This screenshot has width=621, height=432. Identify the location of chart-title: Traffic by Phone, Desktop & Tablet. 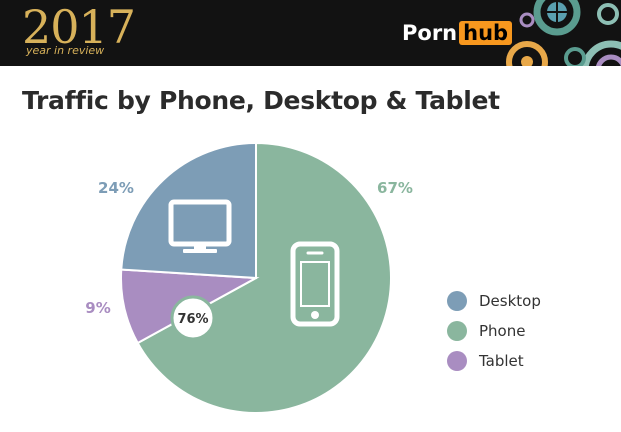
(261, 100).